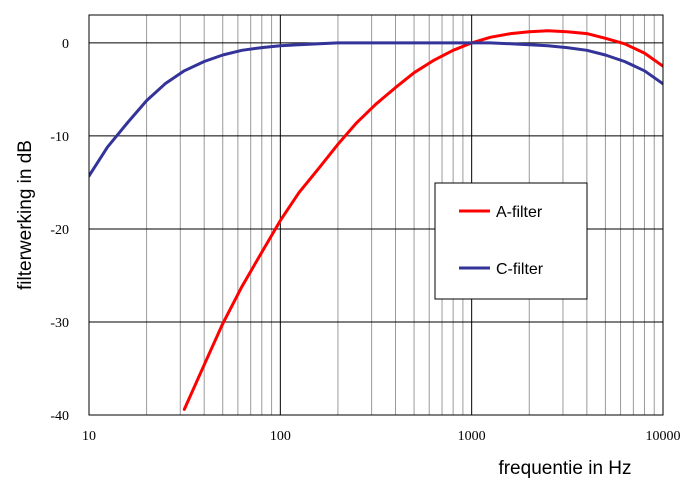 Image resolution: width=684 pixels, height=480 pixels. Describe the element at coordinates (520, 269) in the screenshot. I see `legend-label-c-filter: C-filter` at that location.